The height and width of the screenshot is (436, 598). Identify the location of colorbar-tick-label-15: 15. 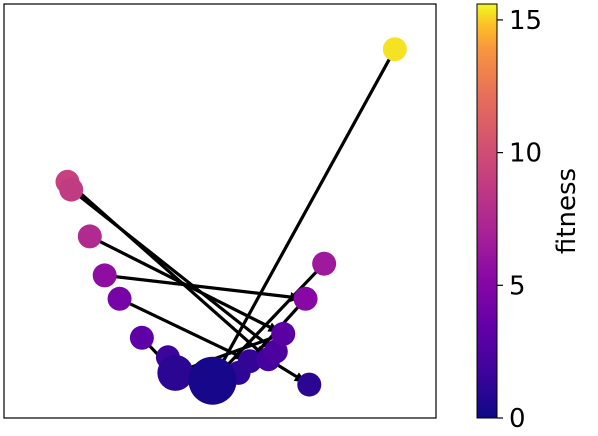
(525, 21).